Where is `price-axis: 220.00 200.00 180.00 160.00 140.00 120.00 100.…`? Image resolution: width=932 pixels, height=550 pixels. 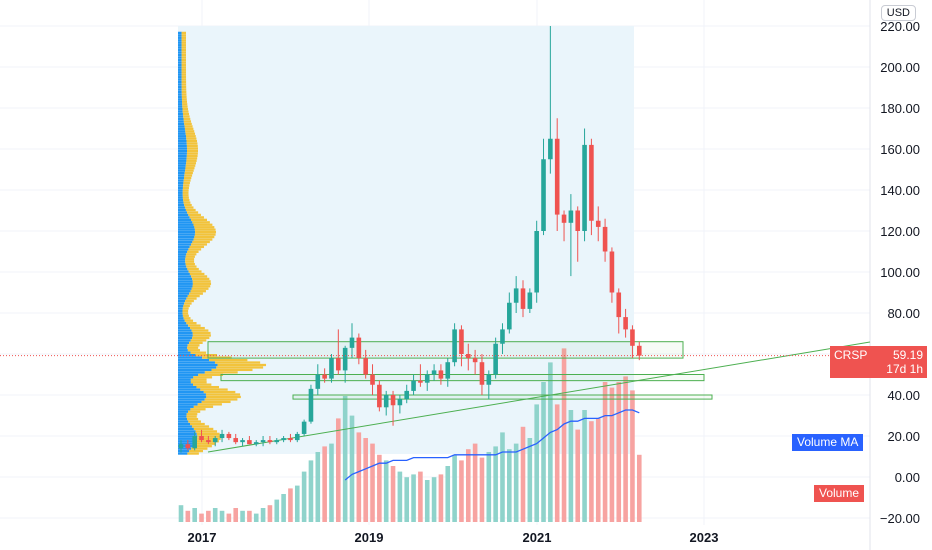 price-axis: 220.00 200.00 180.00 160.00 140.00 120.00 100.… is located at coordinates (900, 272).